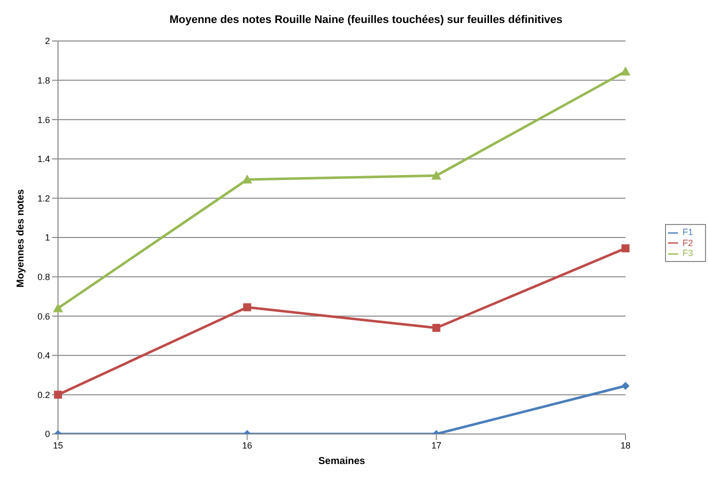  I want to click on y-tick-label: 0.6, so click(43, 316).